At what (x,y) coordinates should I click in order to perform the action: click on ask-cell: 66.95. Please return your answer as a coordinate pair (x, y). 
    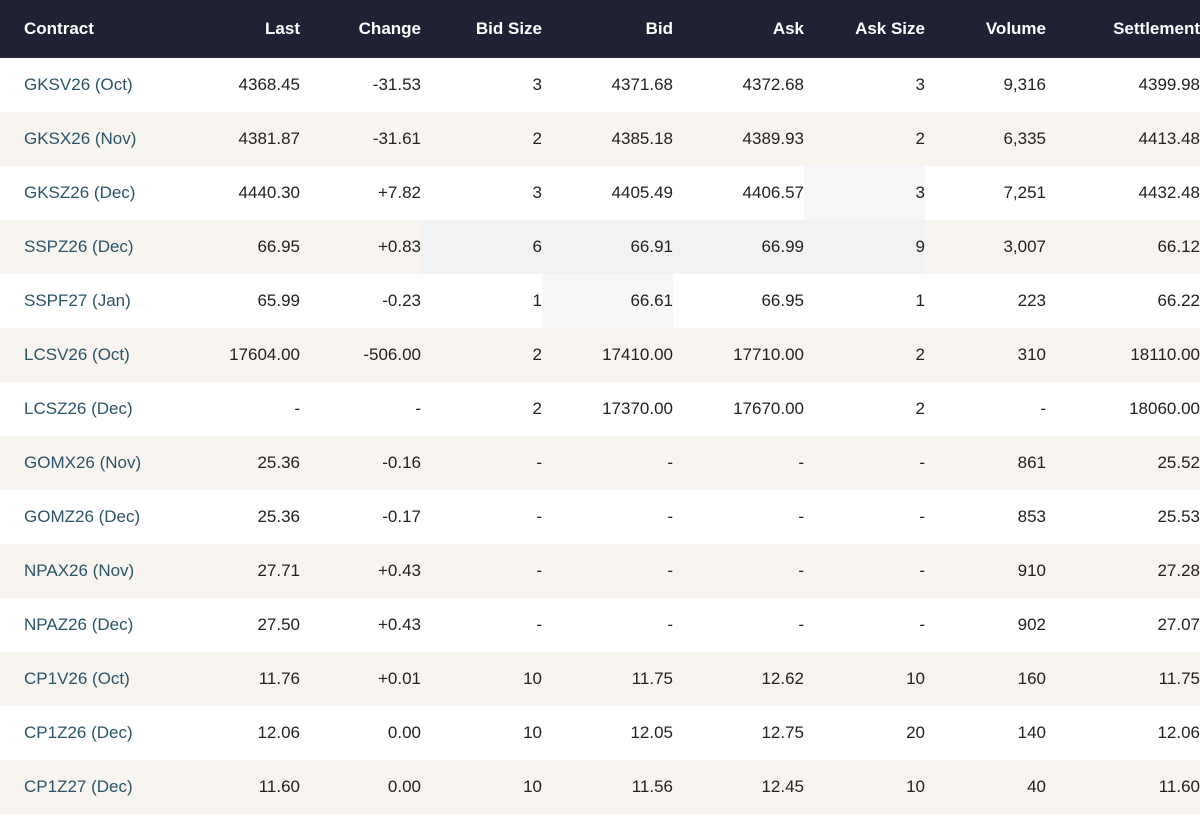
    Looking at the image, I should click on (782, 300).